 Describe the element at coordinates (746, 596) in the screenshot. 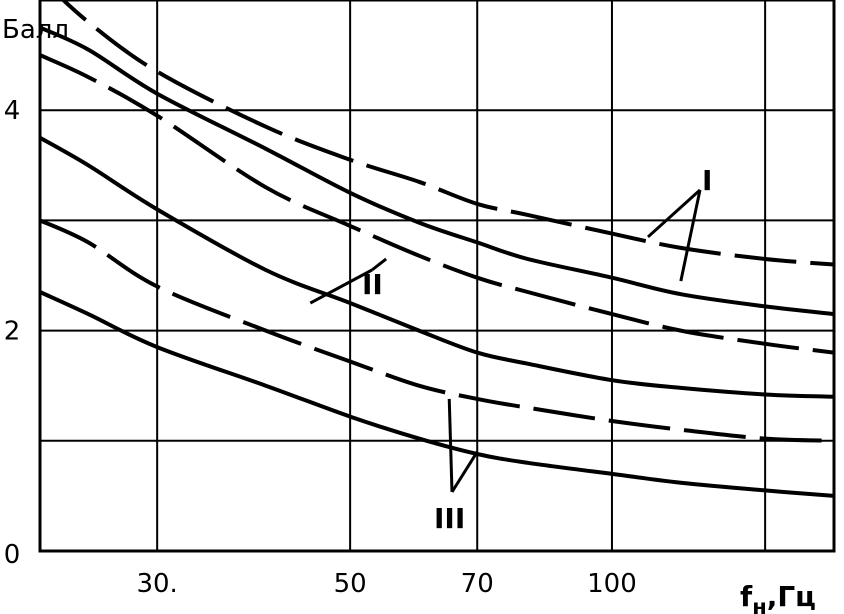

I see `x-axis-label-main: f` at that location.